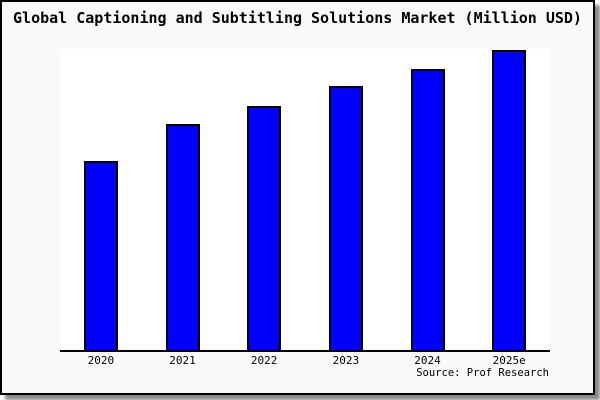  I want to click on bar-2025e, so click(509, 200).